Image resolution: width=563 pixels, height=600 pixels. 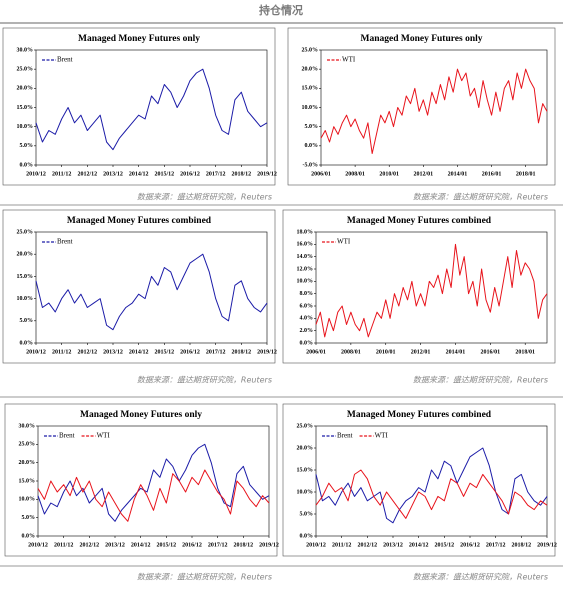 I want to click on y-tick-label: 16.0%, so click(x=305, y=245).